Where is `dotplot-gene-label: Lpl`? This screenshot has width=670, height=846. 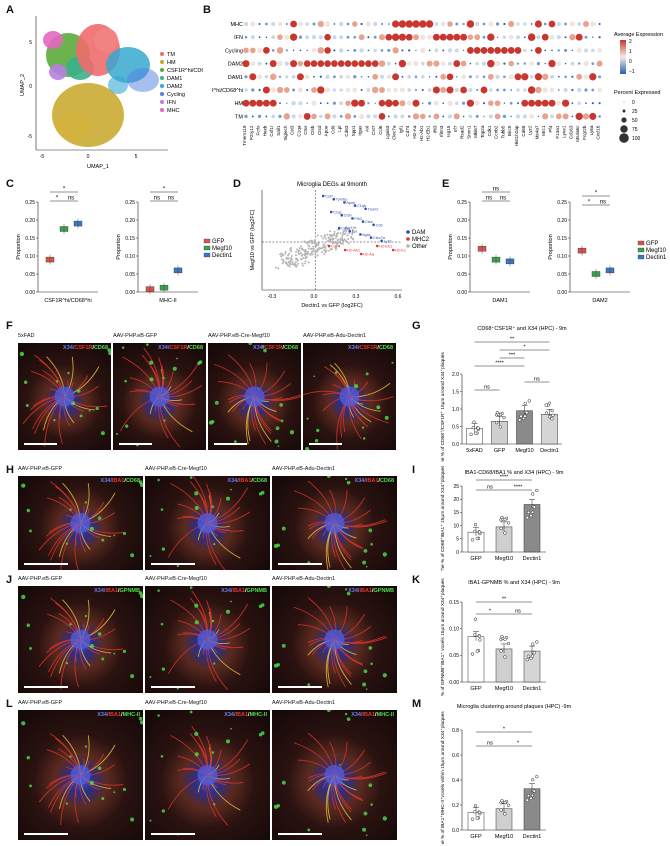 dotplot-gene-label: Lpl is located at coordinates (339, 129).